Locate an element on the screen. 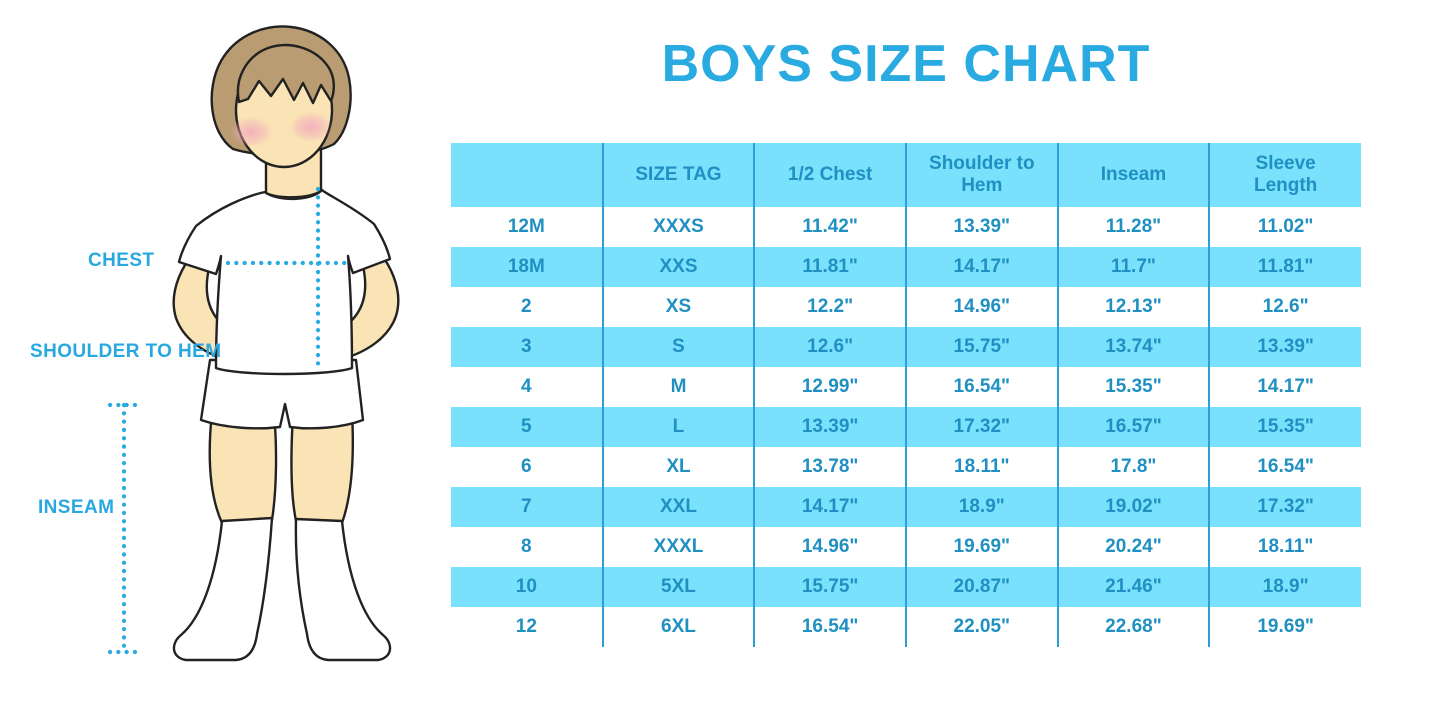  measurement-cell: 18.9" is located at coordinates (1284, 587).